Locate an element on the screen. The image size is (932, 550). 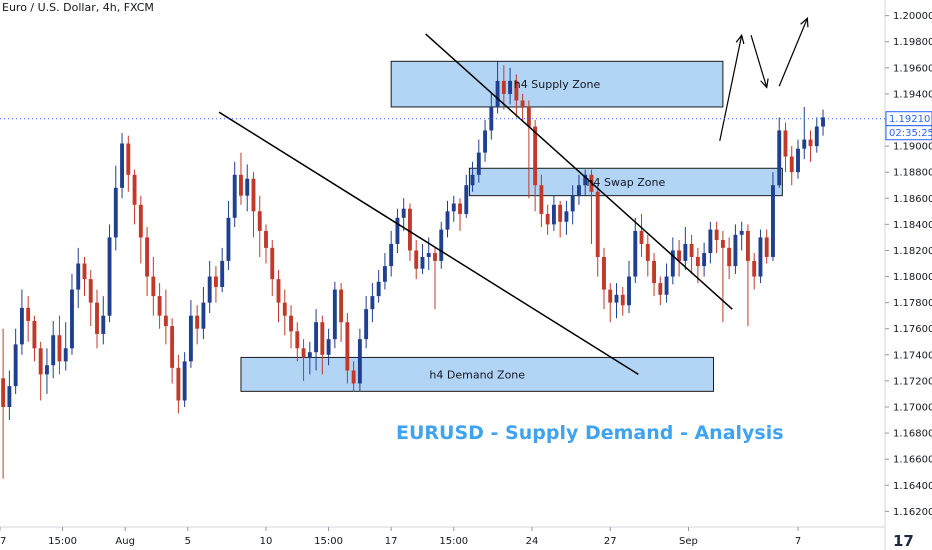
y-tick-label: 1.18600 is located at coordinates (912, 199).